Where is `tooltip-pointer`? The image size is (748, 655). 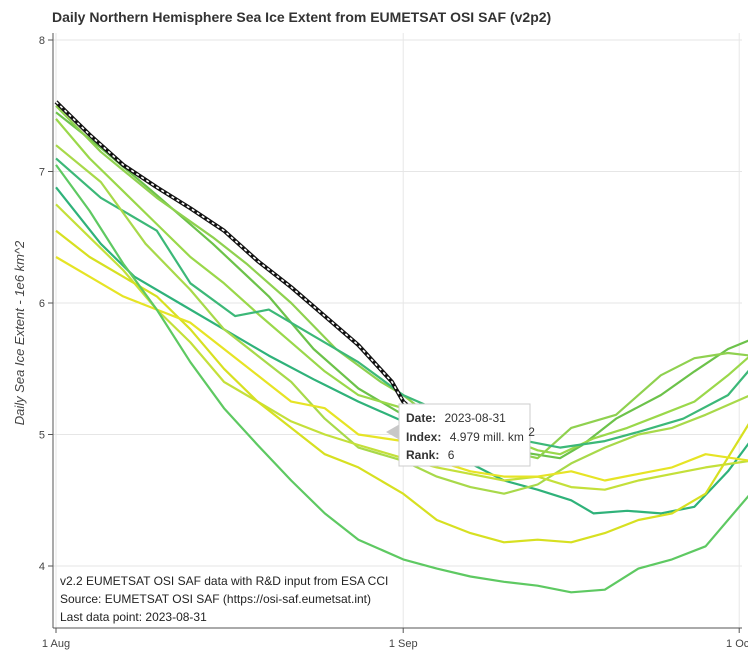
tooltip-pointer is located at coordinates (393, 432).